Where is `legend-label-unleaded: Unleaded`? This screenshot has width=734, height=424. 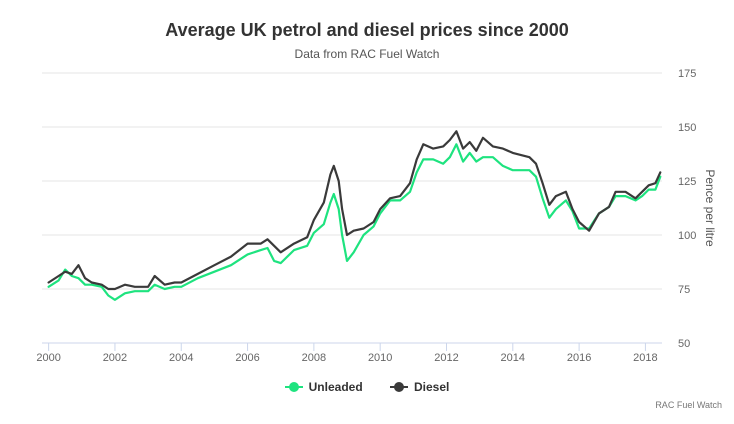 legend-label-unleaded: Unleaded is located at coordinates (335, 387).